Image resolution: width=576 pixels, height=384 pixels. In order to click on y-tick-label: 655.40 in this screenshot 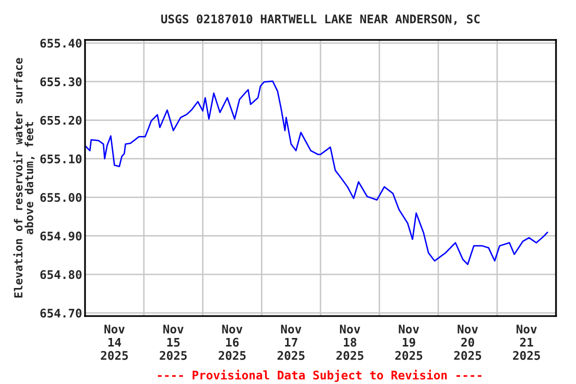, I will do `click(61, 43)`.